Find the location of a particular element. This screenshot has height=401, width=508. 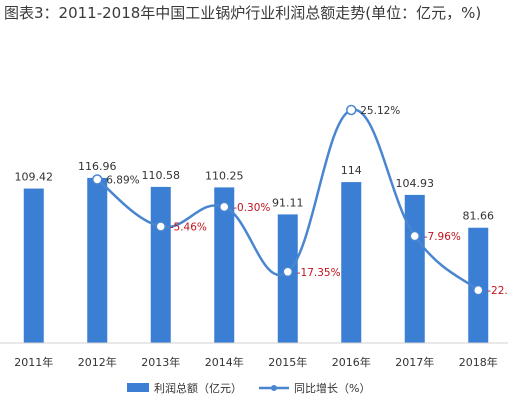

x-tick-label: 2015年 is located at coordinates (287, 362).